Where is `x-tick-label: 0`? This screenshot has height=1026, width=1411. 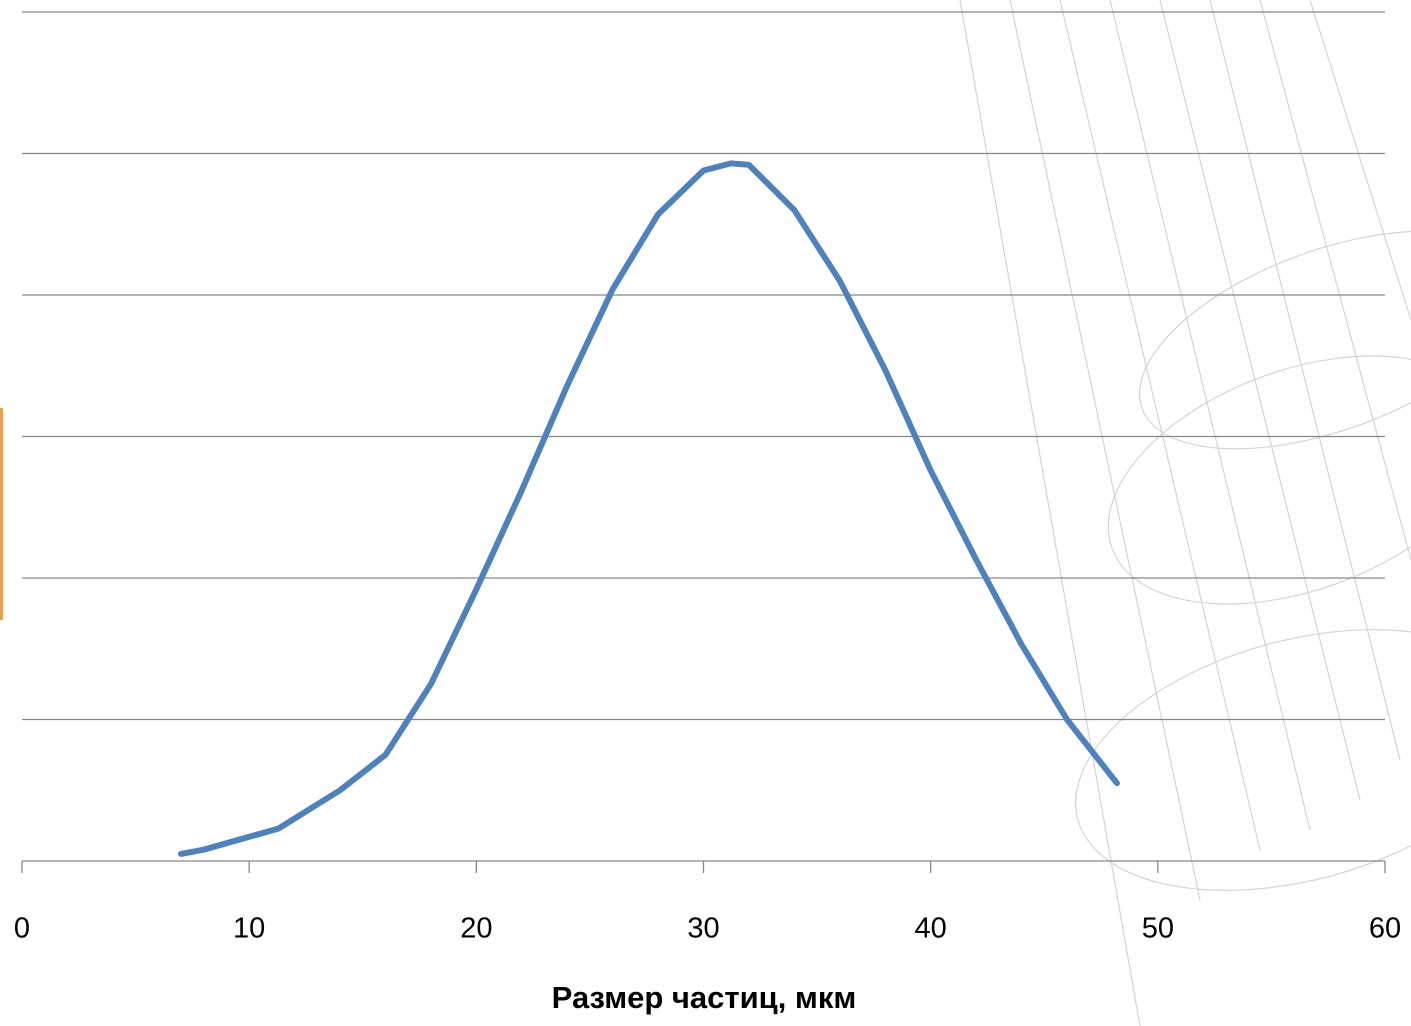
x-tick-label: 0 is located at coordinates (22, 929).